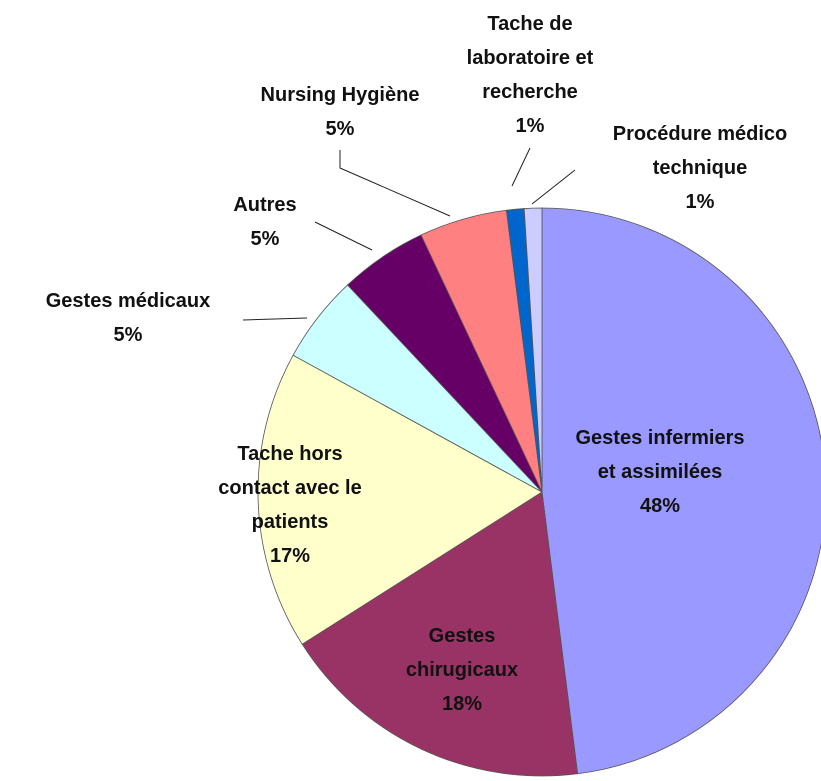  What do you see at coordinates (340, 95) in the screenshot?
I see `category-label: Nursing Hygiène` at bounding box center [340, 95].